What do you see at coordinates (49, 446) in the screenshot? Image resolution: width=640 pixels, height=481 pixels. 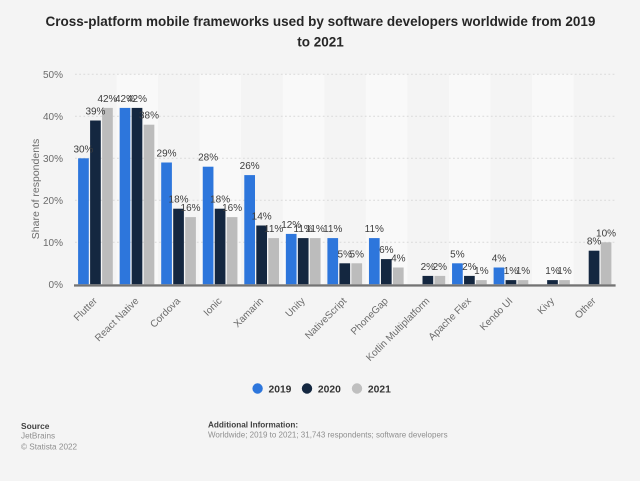 I see `svg-text: © Statista 2022` at bounding box center [49, 446].